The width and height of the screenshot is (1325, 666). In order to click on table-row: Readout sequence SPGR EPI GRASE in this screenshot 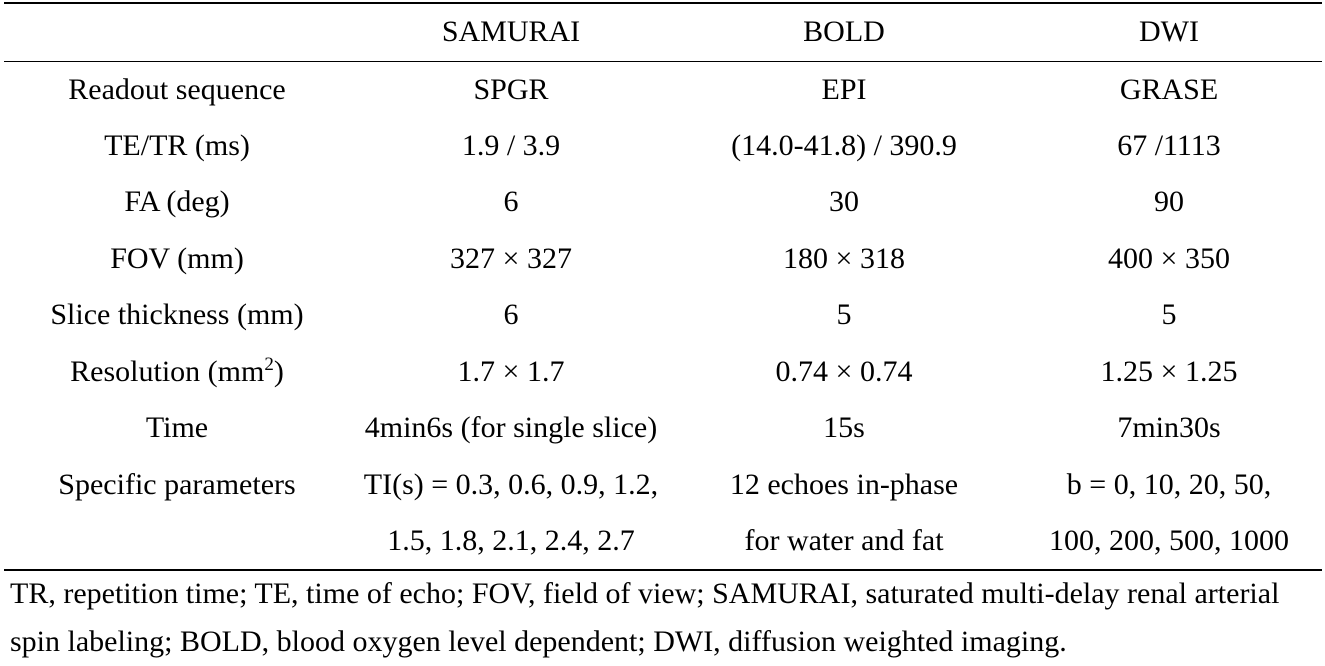, I will do `click(663, 89)`.